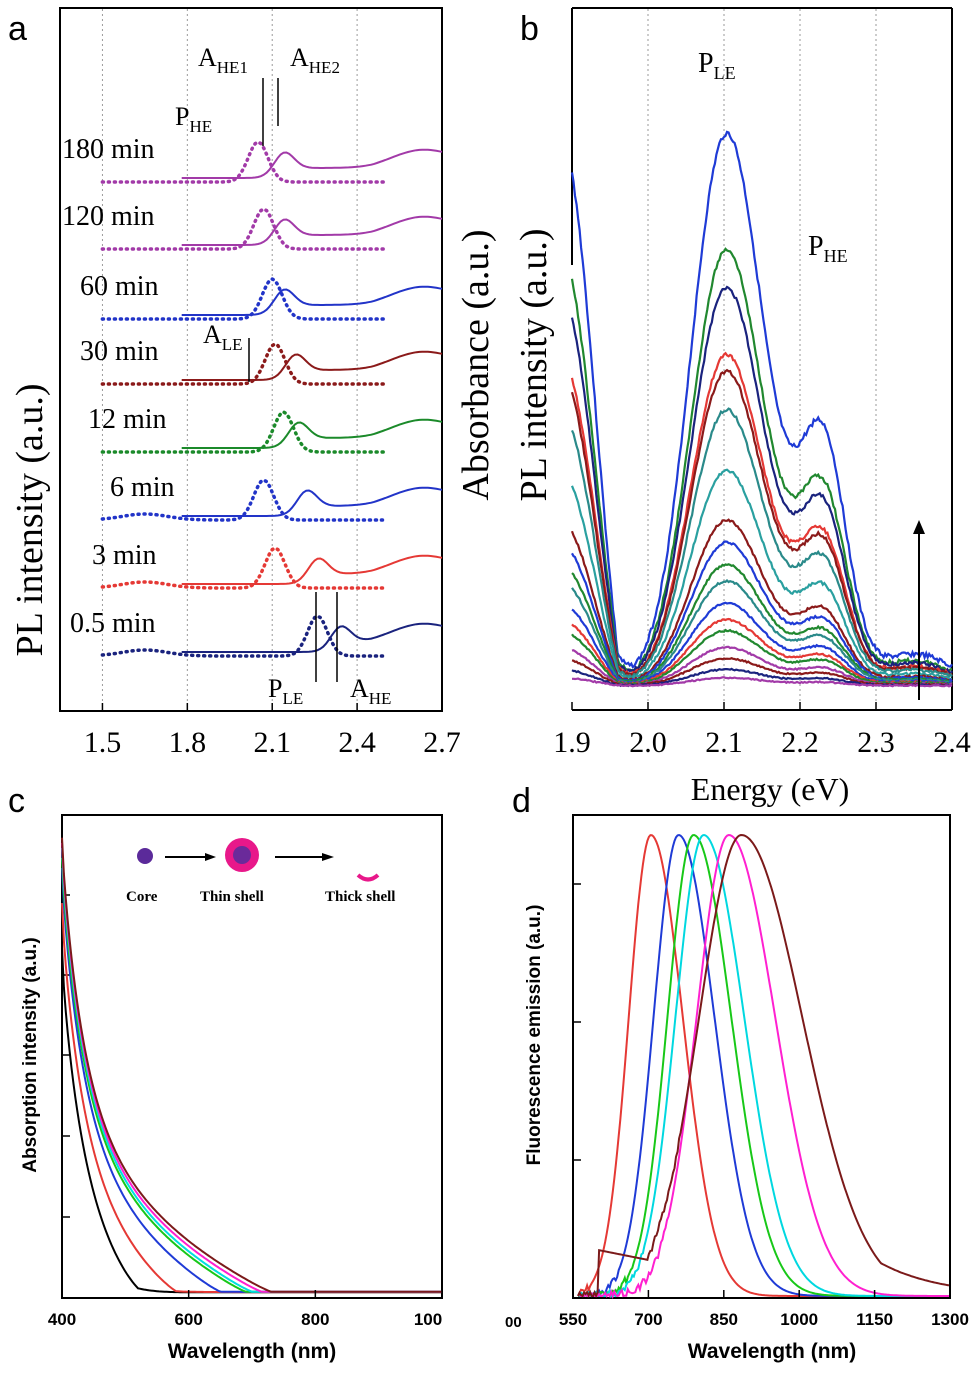 This screenshot has width=980, height=1375. Describe the element at coordinates (360, 897) in the screenshot. I see `legend-thick-shell-label: Thick shell` at that location.